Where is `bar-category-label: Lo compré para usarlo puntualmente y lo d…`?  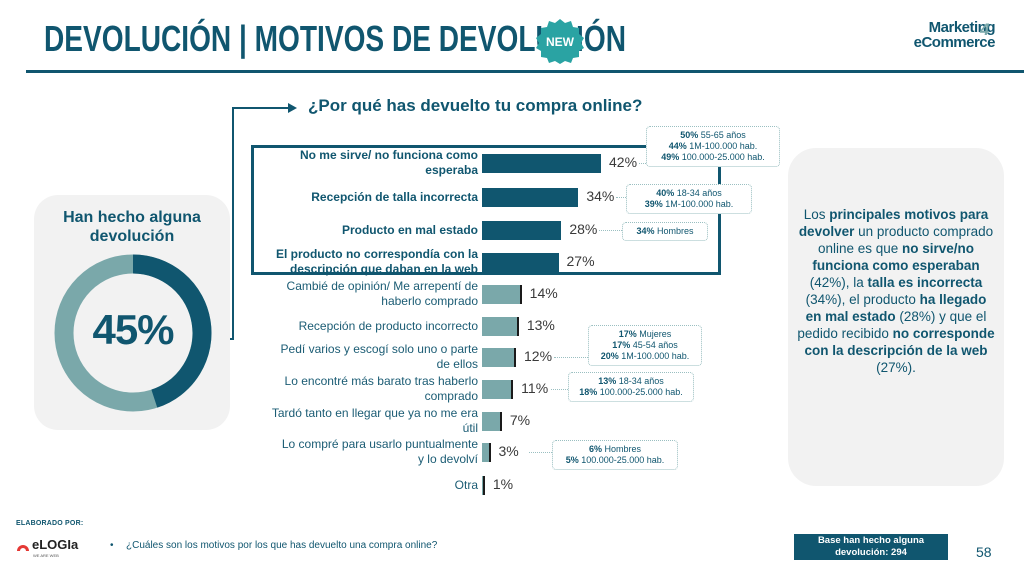 bar-category-label: Lo compré para usarlo puntualmente y lo d… is located at coordinates (380, 452).